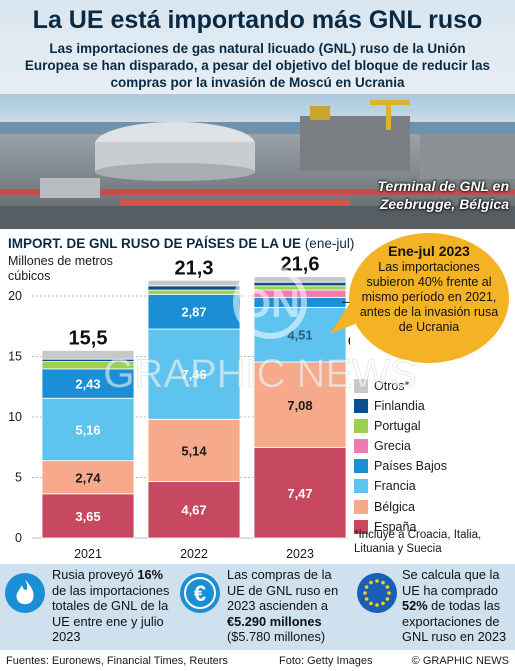 Image resolution: width=515 pixels, height=671 pixels. Describe the element at coordinates (326, 661) in the screenshot. I see `photo-credit: Foto: Getty Images` at that location.